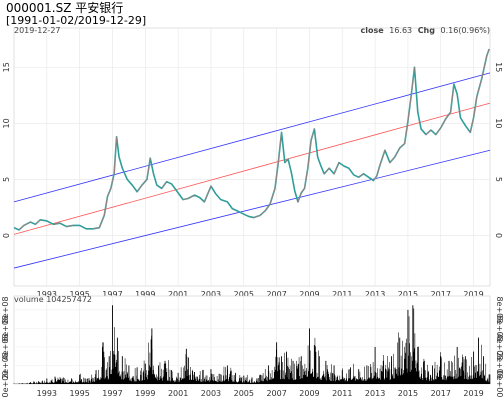 This screenshot has height=403, width=504. What do you see at coordinates (145, 393) in the screenshot?
I see `volume-x-tick-1999: 1999` at bounding box center [145, 393].